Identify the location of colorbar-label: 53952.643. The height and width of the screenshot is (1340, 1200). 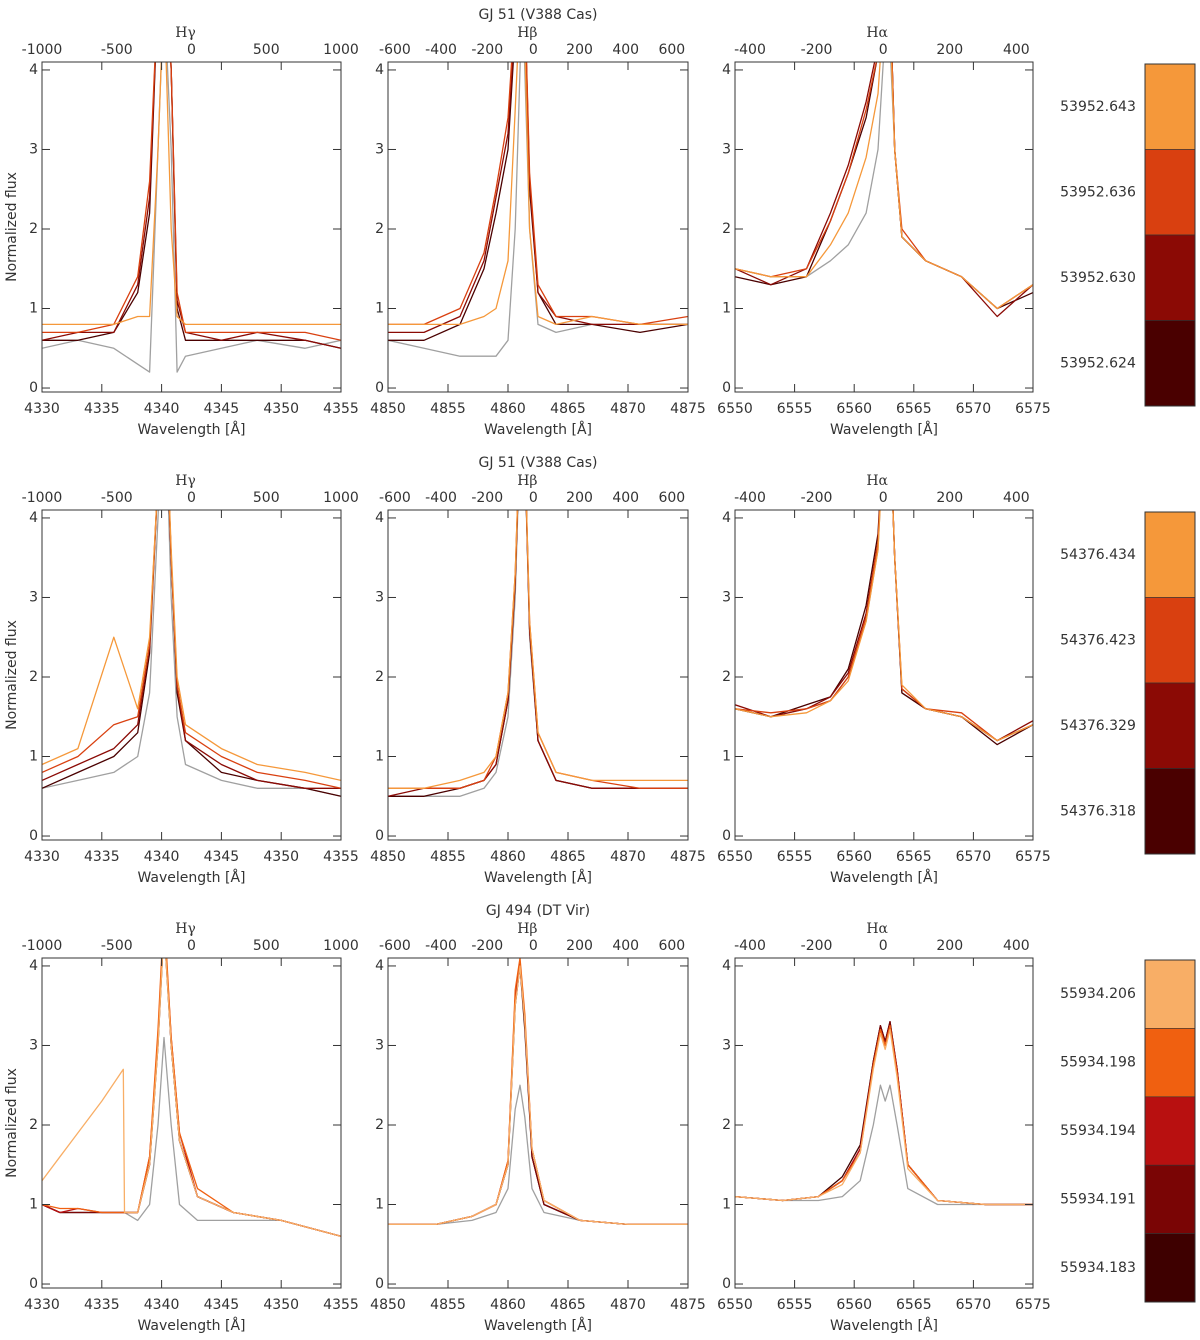
(1098, 107).